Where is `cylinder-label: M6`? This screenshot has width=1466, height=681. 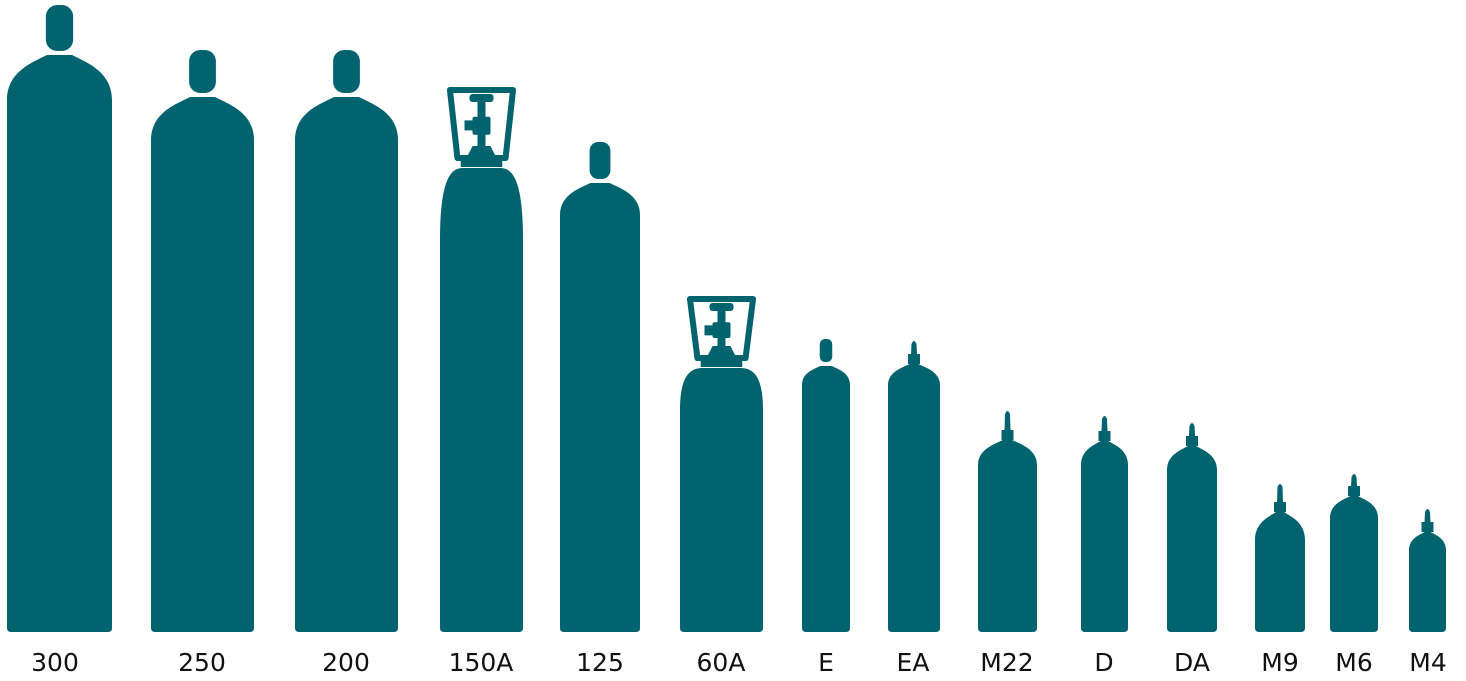
cylinder-label: M6 is located at coordinates (1353, 662).